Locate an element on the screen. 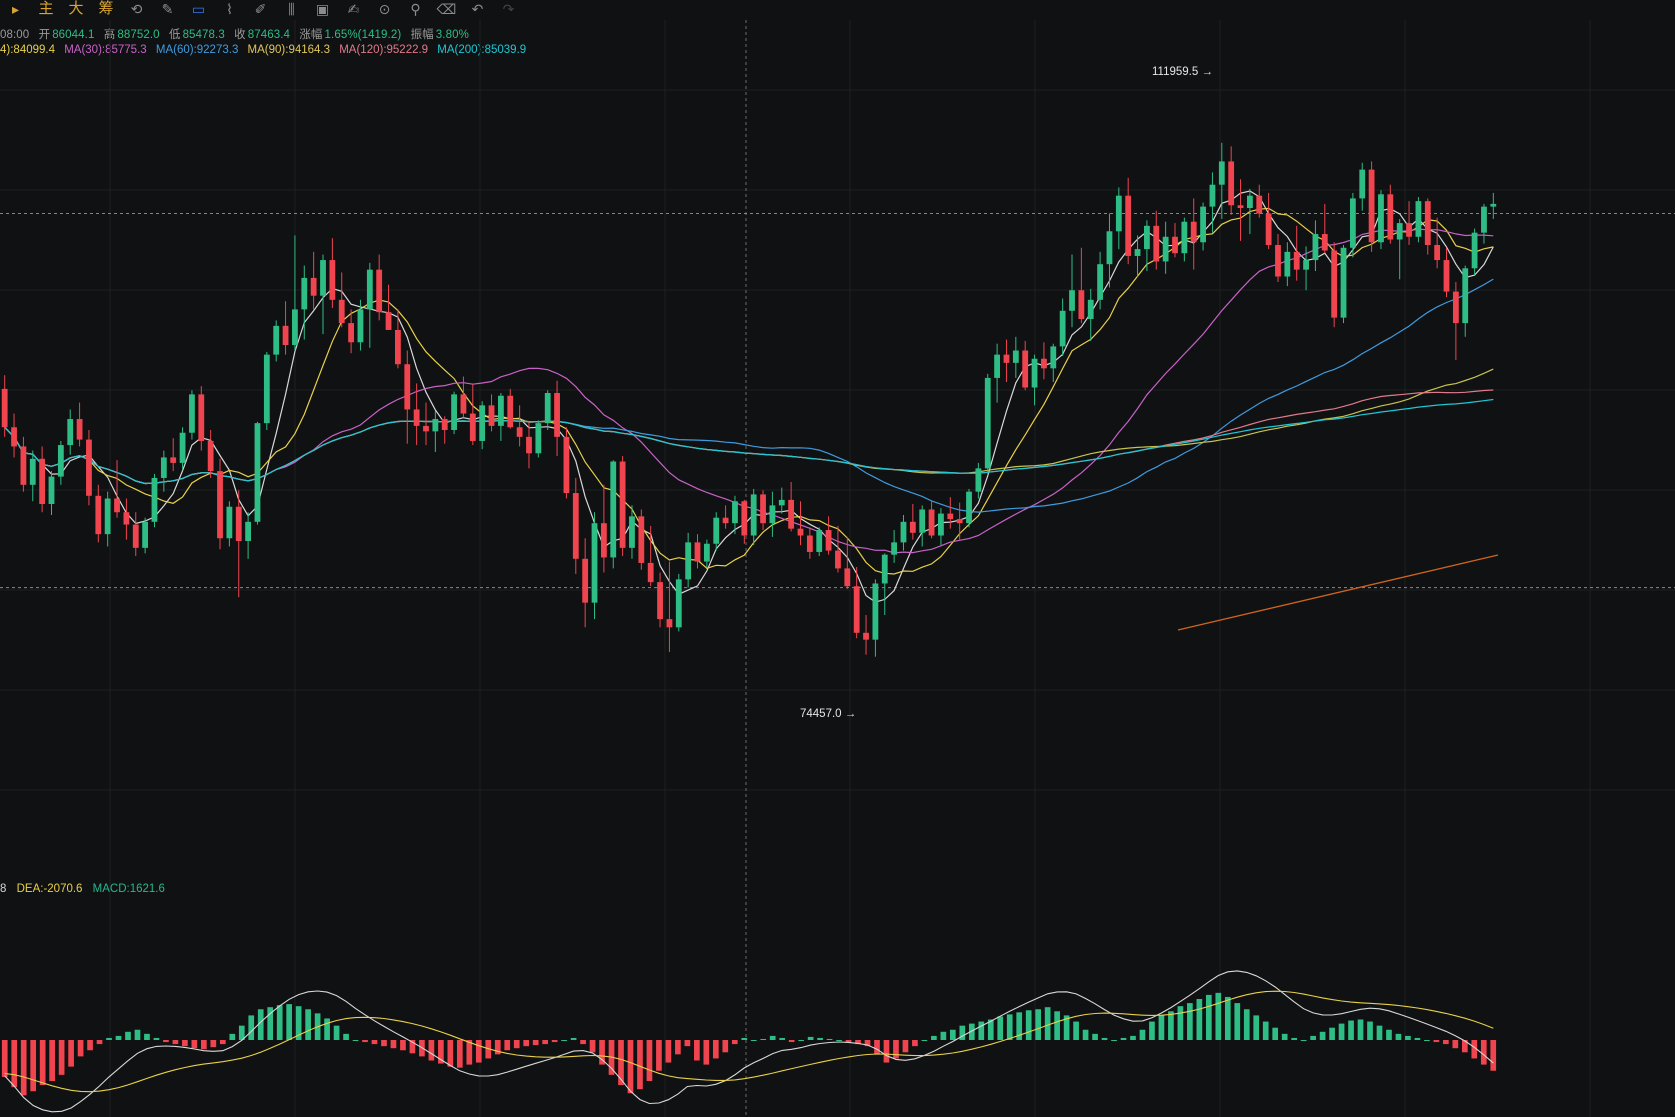 The height and width of the screenshot is (1117, 1675). trash-icon: ⌫ is located at coordinates (446, 9).